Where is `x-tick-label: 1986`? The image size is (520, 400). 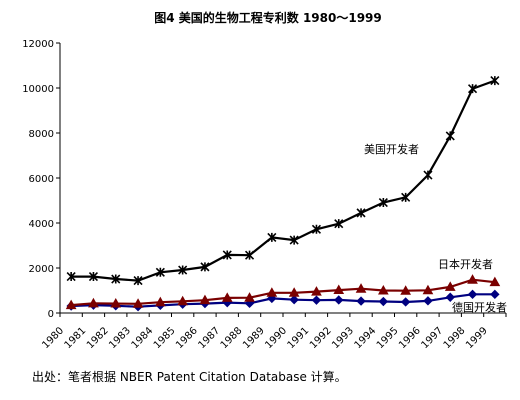
x-tick-label: 1986 is located at coordinates (187, 338).